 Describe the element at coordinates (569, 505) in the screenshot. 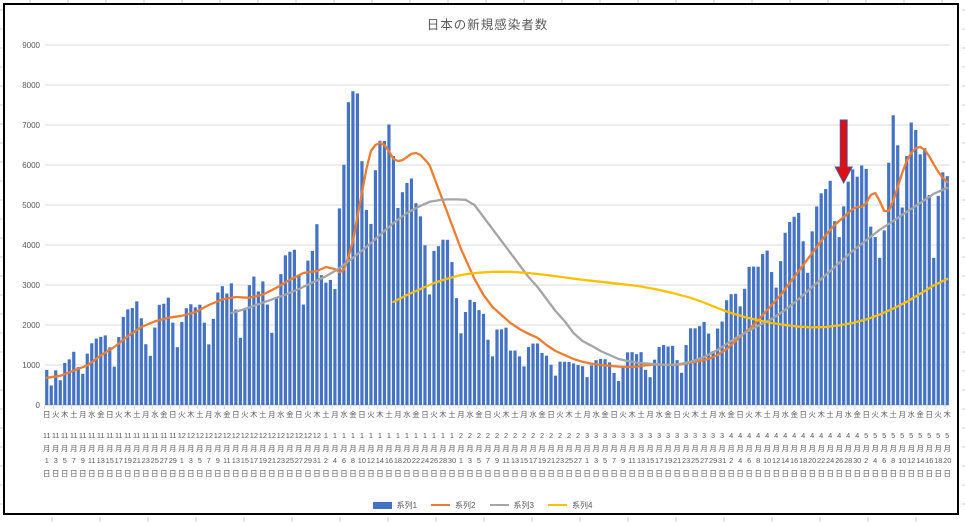

I see `legend-item-series4: 系列4` at that location.